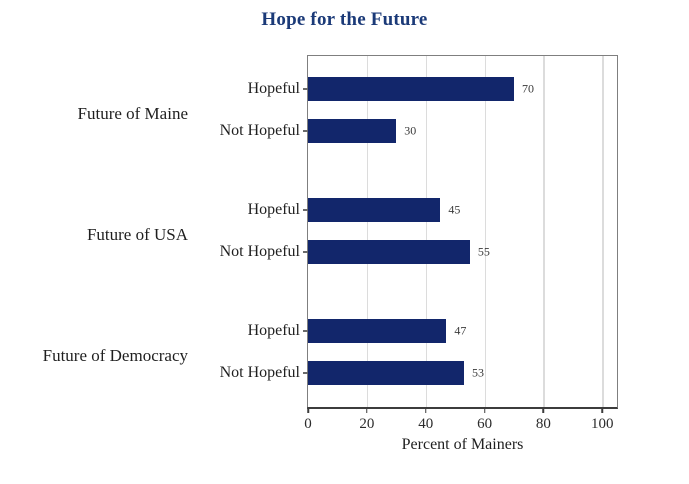 The height and width of the screenshot is (484, 689). Describe the element at coordinates (426, 424) in the screenshot. I see `x-tick-label: 40` at that location.